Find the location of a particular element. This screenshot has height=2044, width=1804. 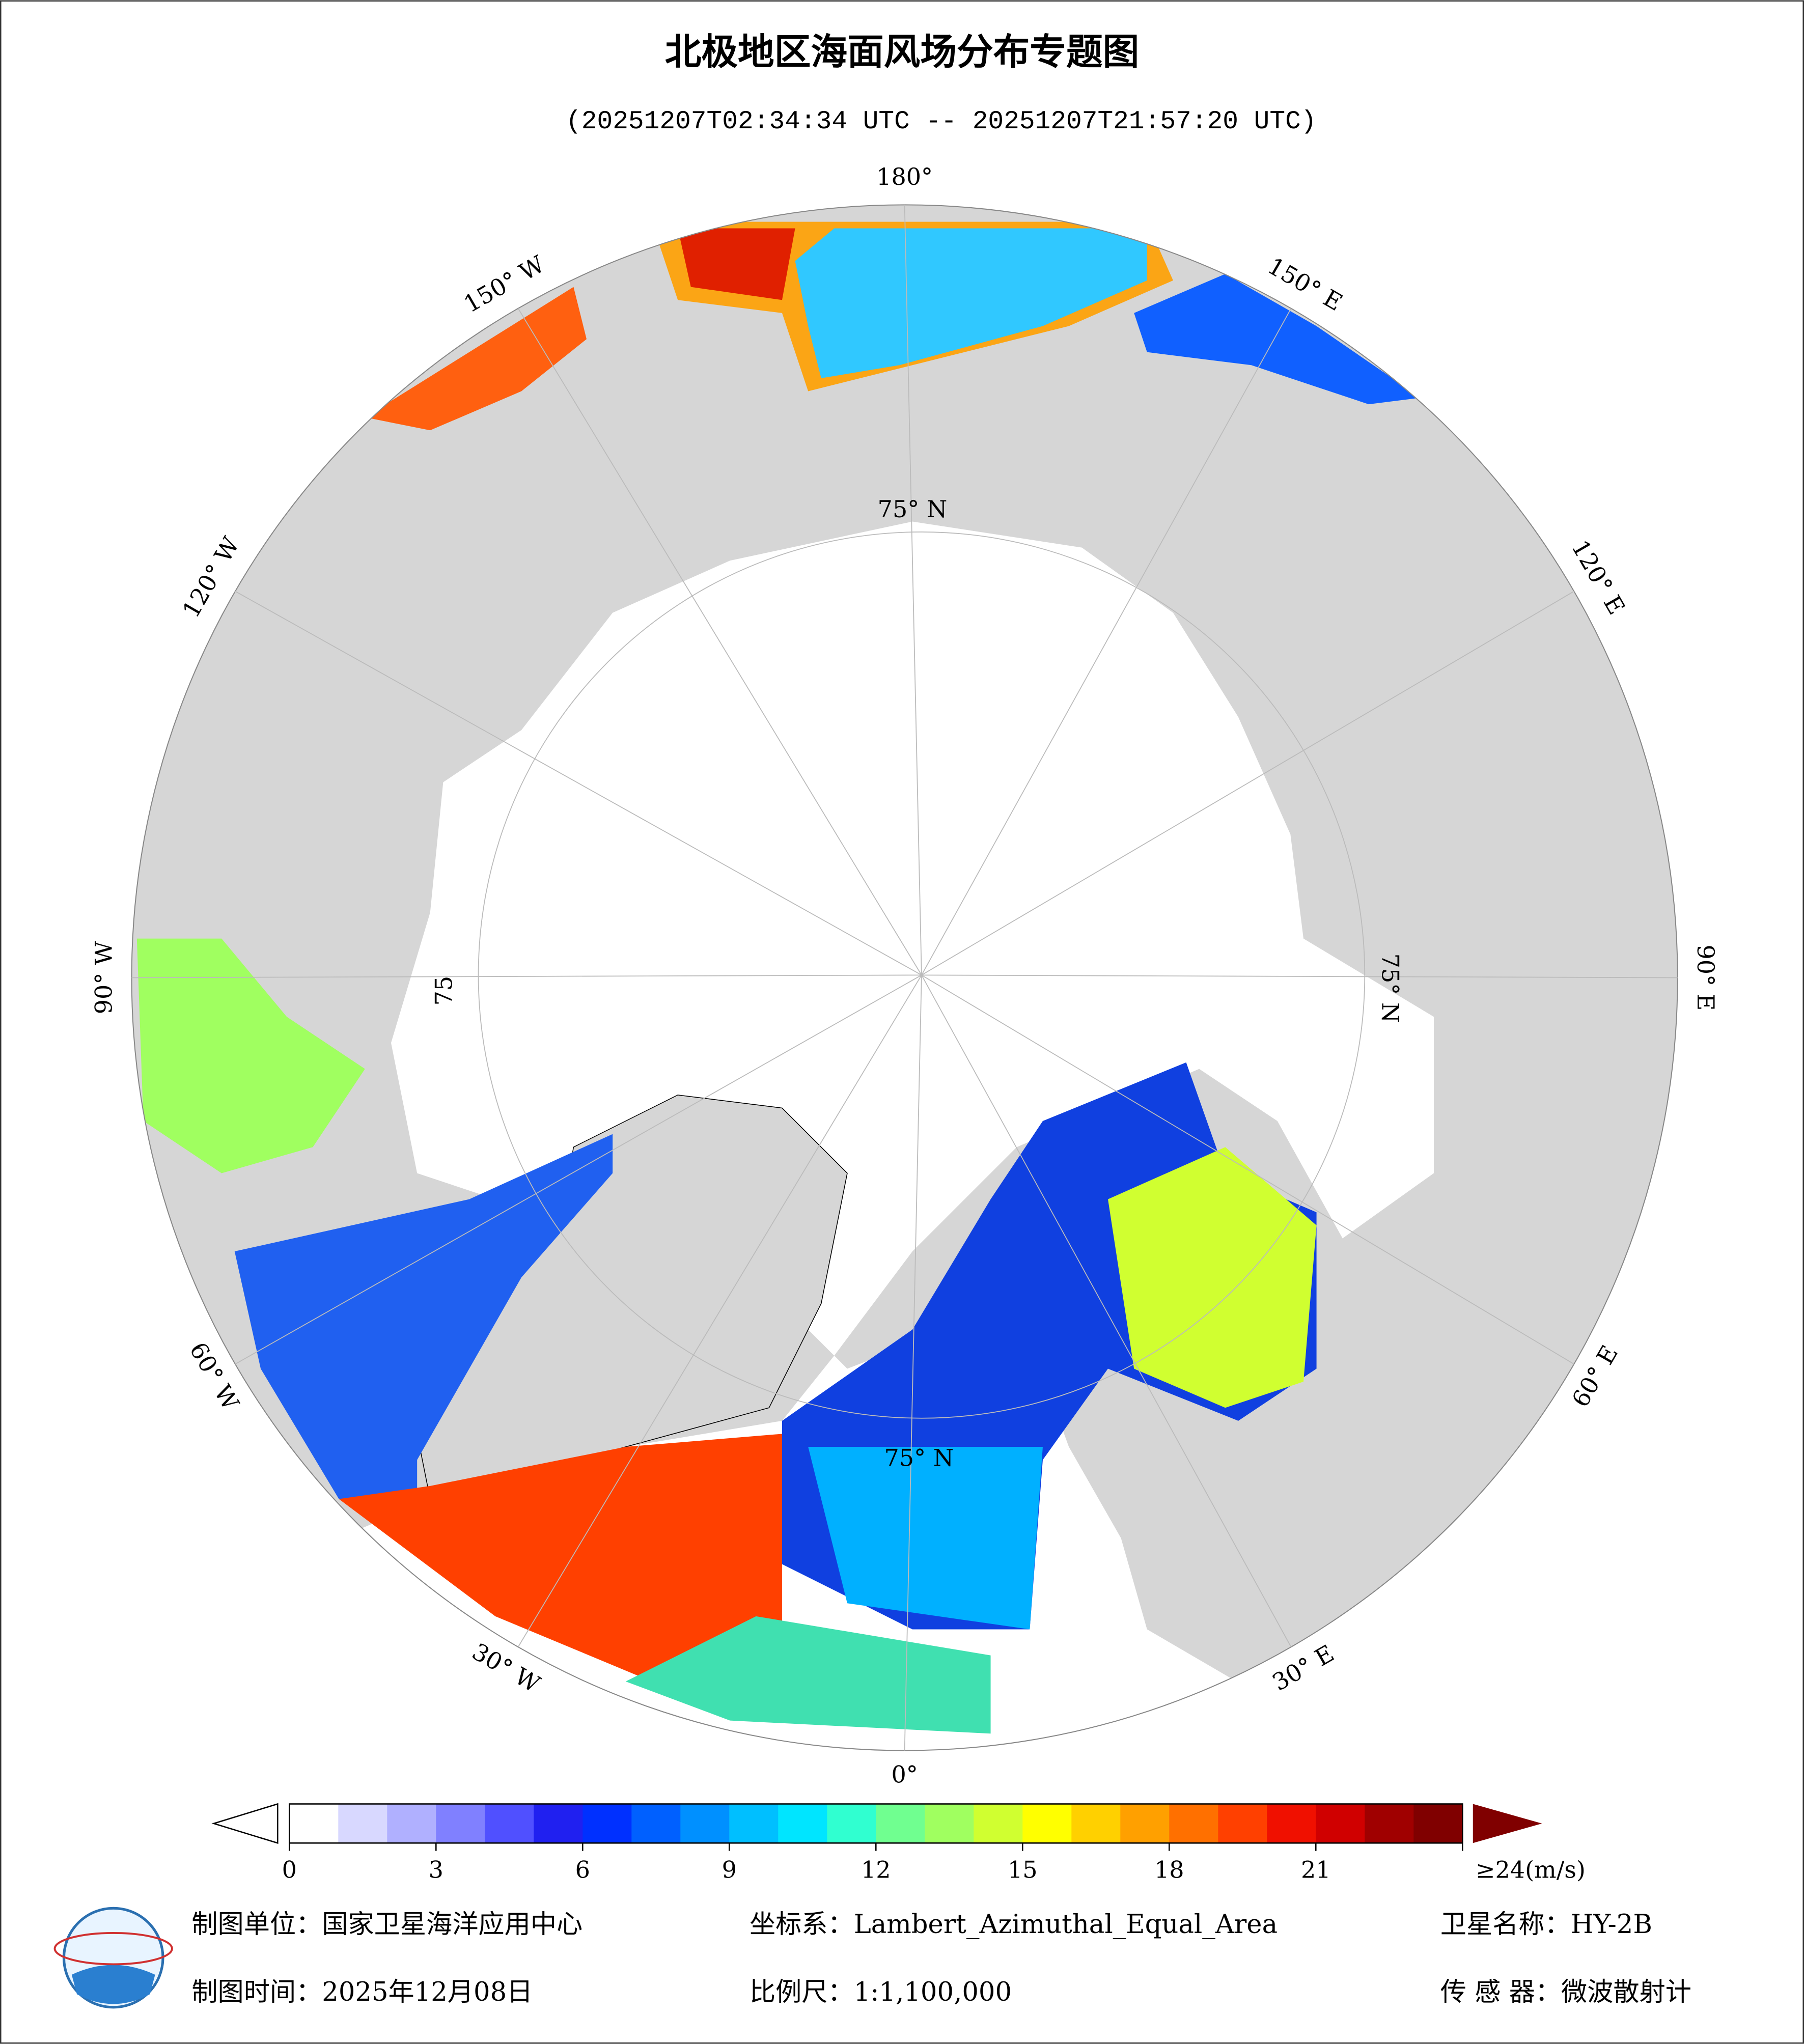

footer-satellite: 卫星名称：HY-2B is located at coordinates (1546, 1924).